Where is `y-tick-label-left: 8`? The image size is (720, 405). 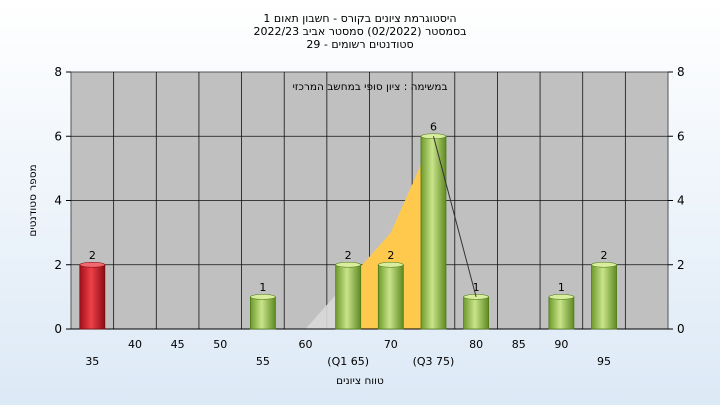 y-tick-label-left: 8 is located at coordinates (58, 72).